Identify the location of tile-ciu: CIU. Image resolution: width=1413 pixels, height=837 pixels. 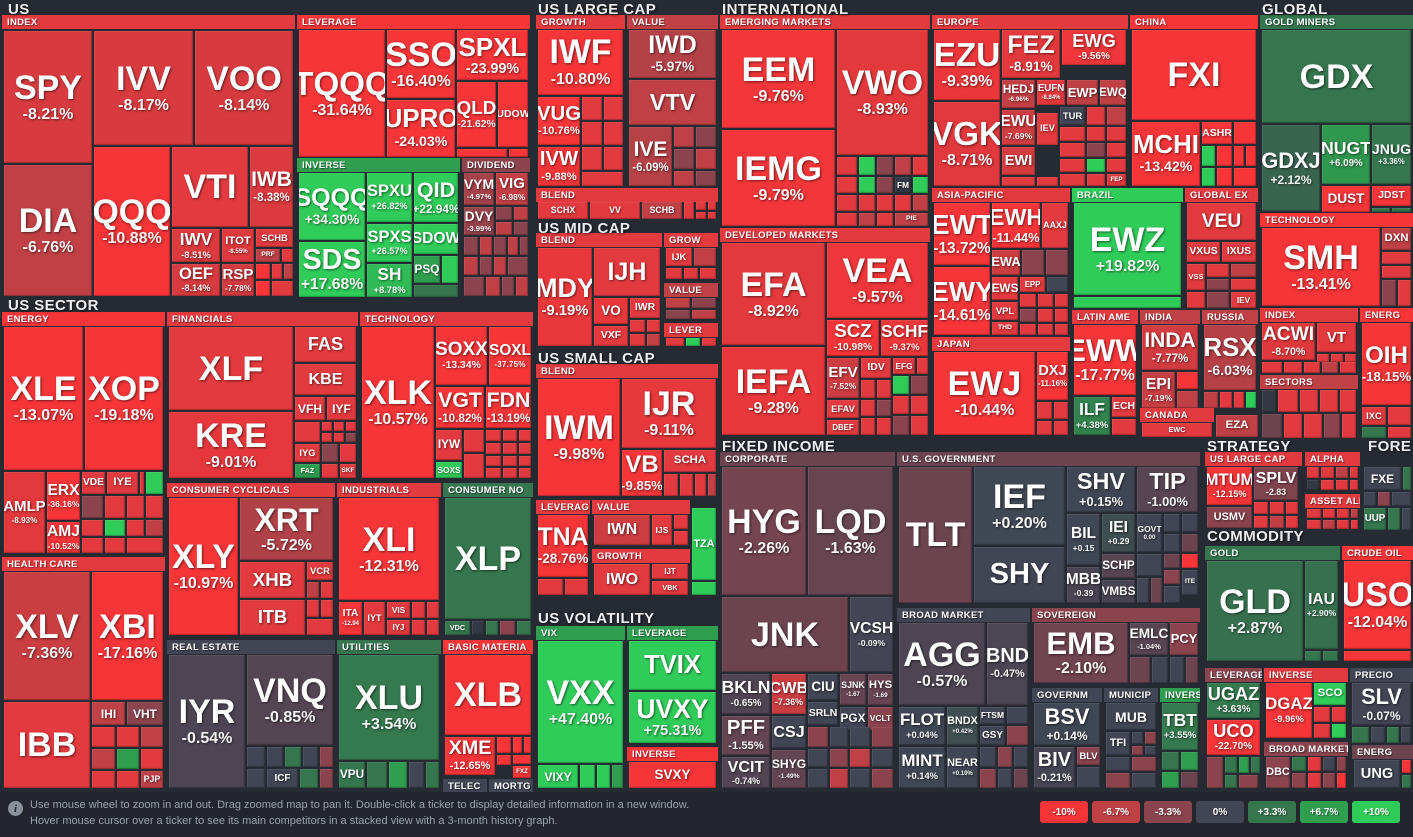
(823, 687).